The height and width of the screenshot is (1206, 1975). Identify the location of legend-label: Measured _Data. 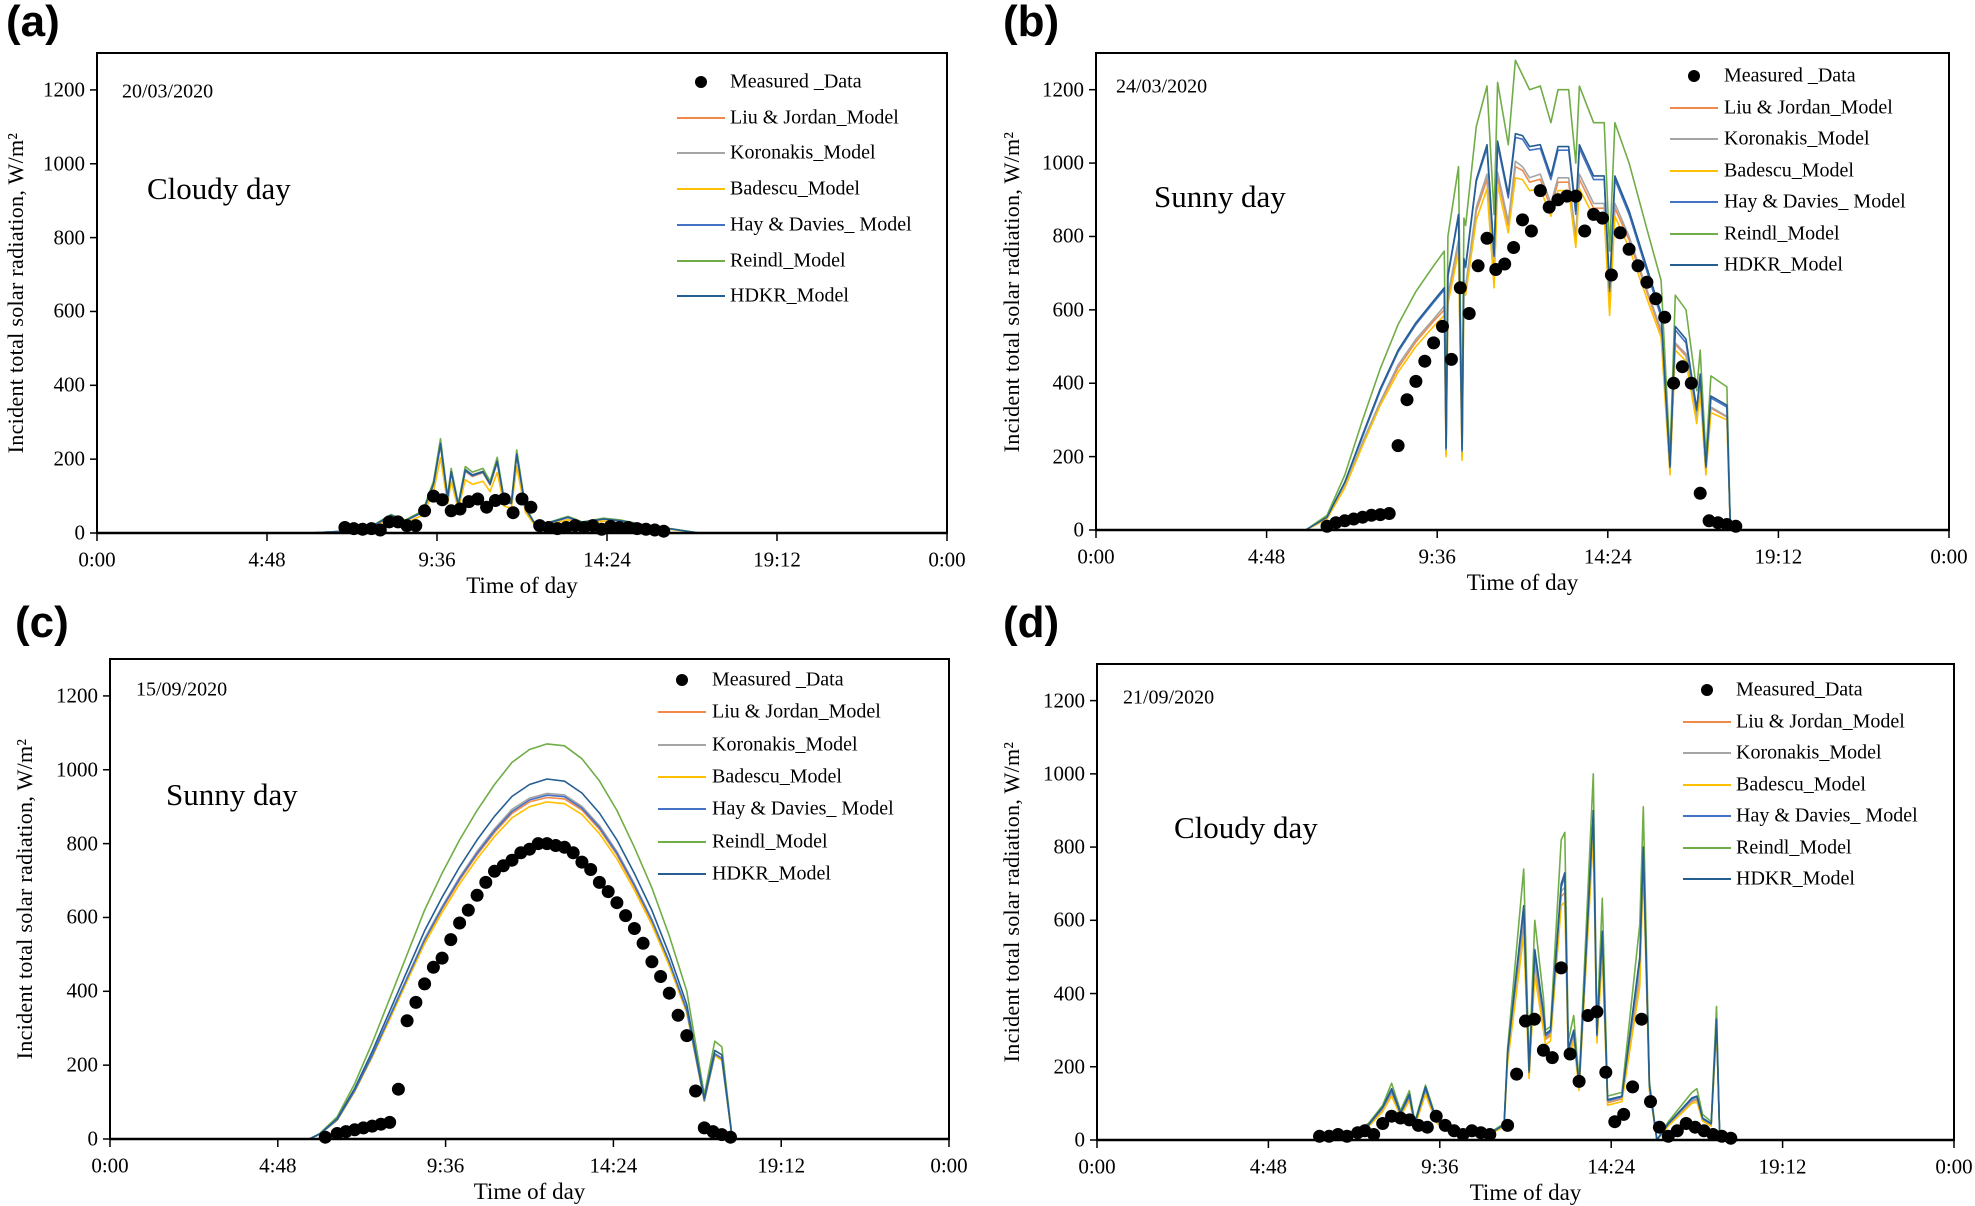
(1790, 75).